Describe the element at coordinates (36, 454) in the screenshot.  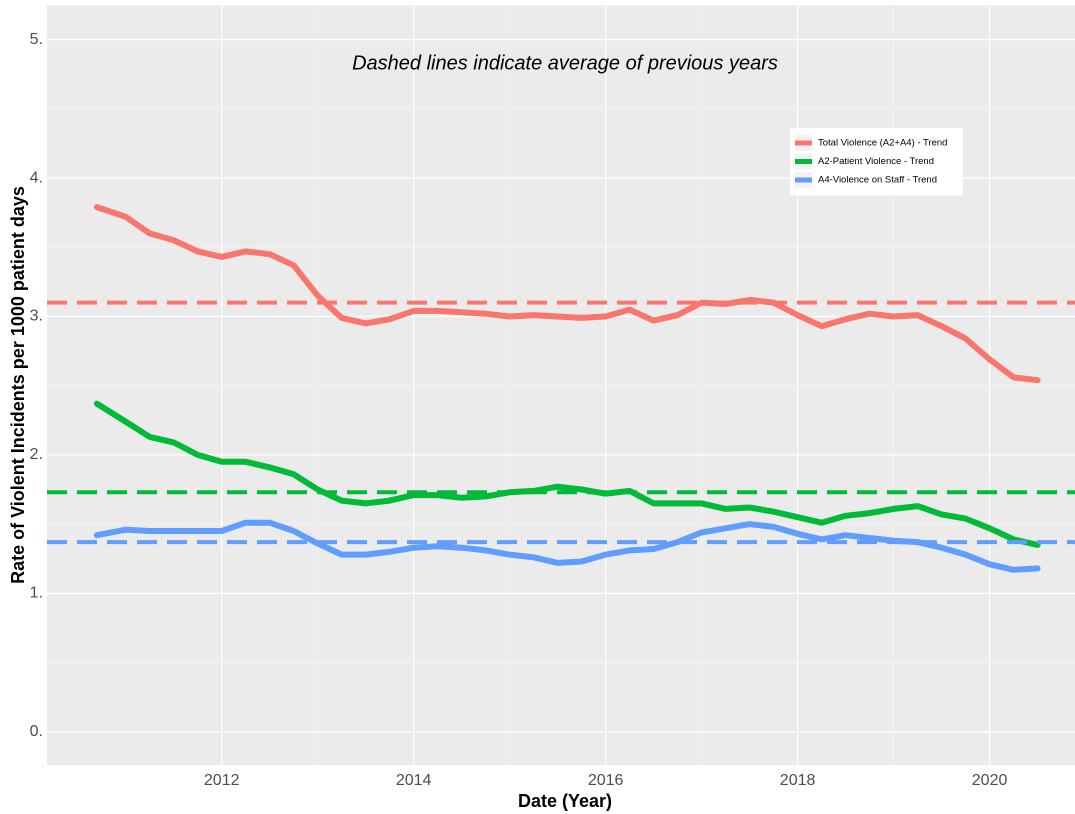
I see `y-tick-label: 2.` at that location.